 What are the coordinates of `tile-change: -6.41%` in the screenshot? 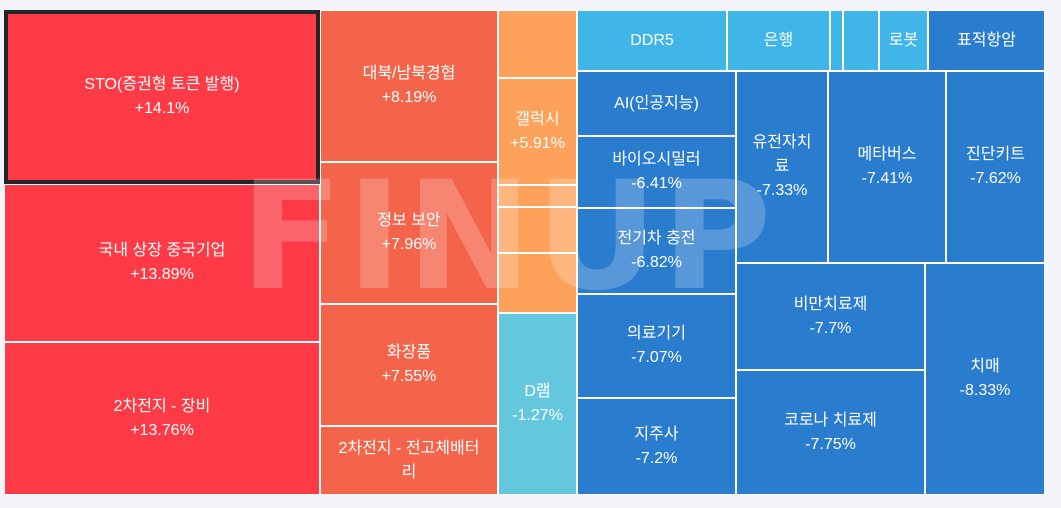 It's located at (656, 183).